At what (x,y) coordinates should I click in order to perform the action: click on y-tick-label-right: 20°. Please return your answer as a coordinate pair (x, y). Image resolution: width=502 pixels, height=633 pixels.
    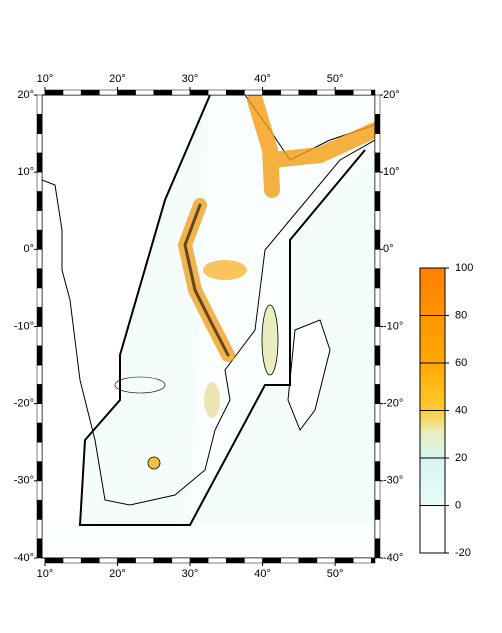
    Looking at the image, I should click on (391, 95).